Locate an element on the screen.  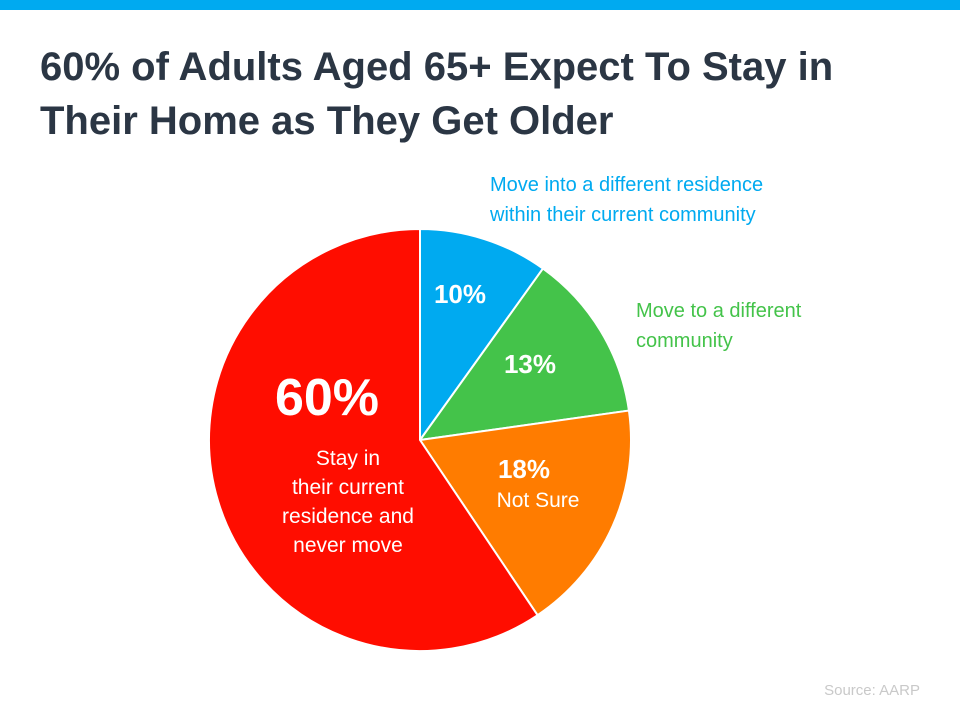
source-note: Source: AARP is located at coordinates (872, 690).